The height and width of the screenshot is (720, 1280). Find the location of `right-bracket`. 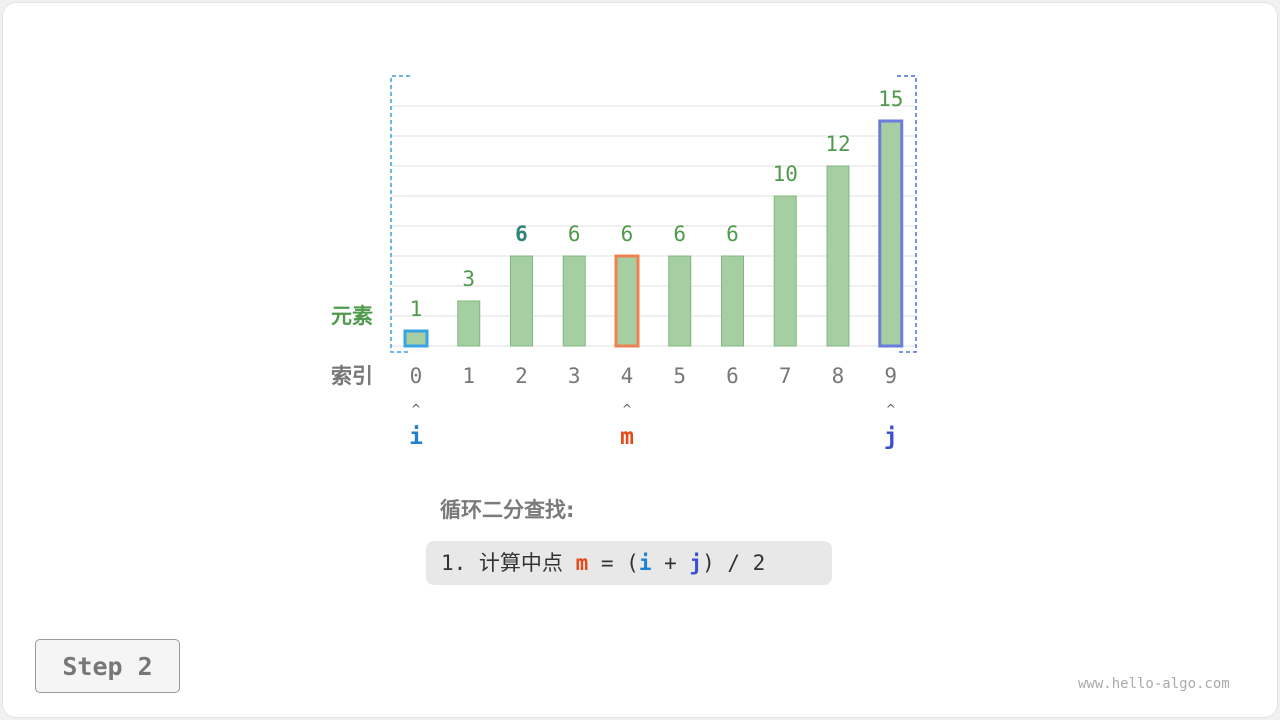

right-bracket is located at coordinates (907, 214).